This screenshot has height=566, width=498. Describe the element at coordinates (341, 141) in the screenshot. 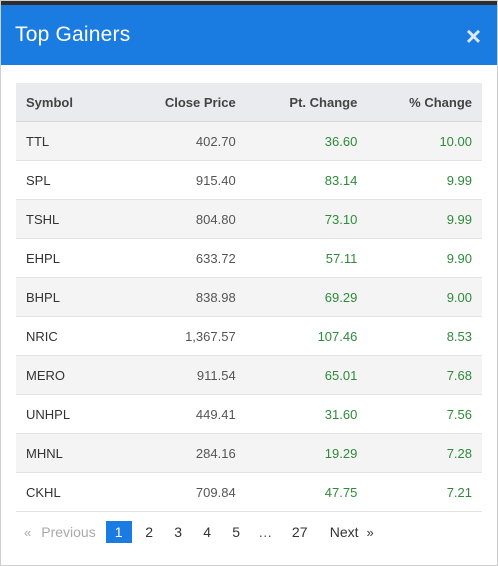

I see `cell-pt-change: 36.60` at that location.